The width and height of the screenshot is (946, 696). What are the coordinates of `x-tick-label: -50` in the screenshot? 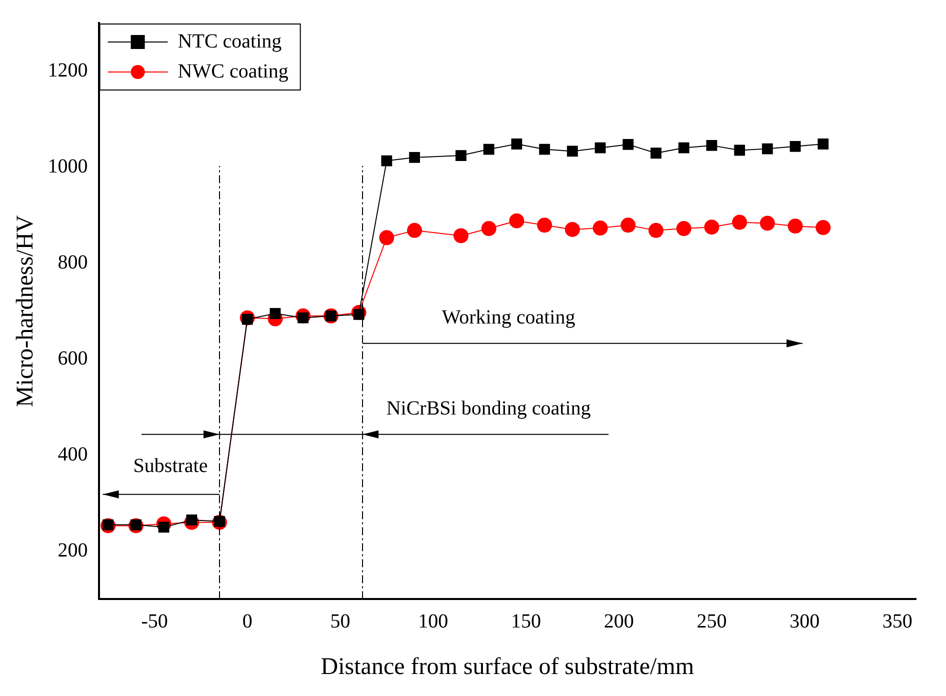 It's located at (154, 621).